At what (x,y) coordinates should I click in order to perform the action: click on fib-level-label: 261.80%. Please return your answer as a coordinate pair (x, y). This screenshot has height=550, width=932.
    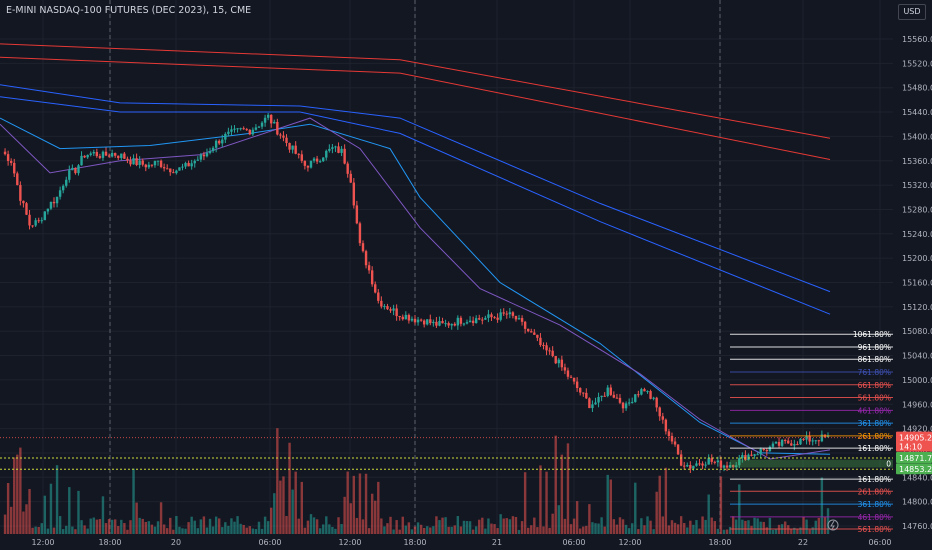
    Looking at the image, I should click on (874, 436).